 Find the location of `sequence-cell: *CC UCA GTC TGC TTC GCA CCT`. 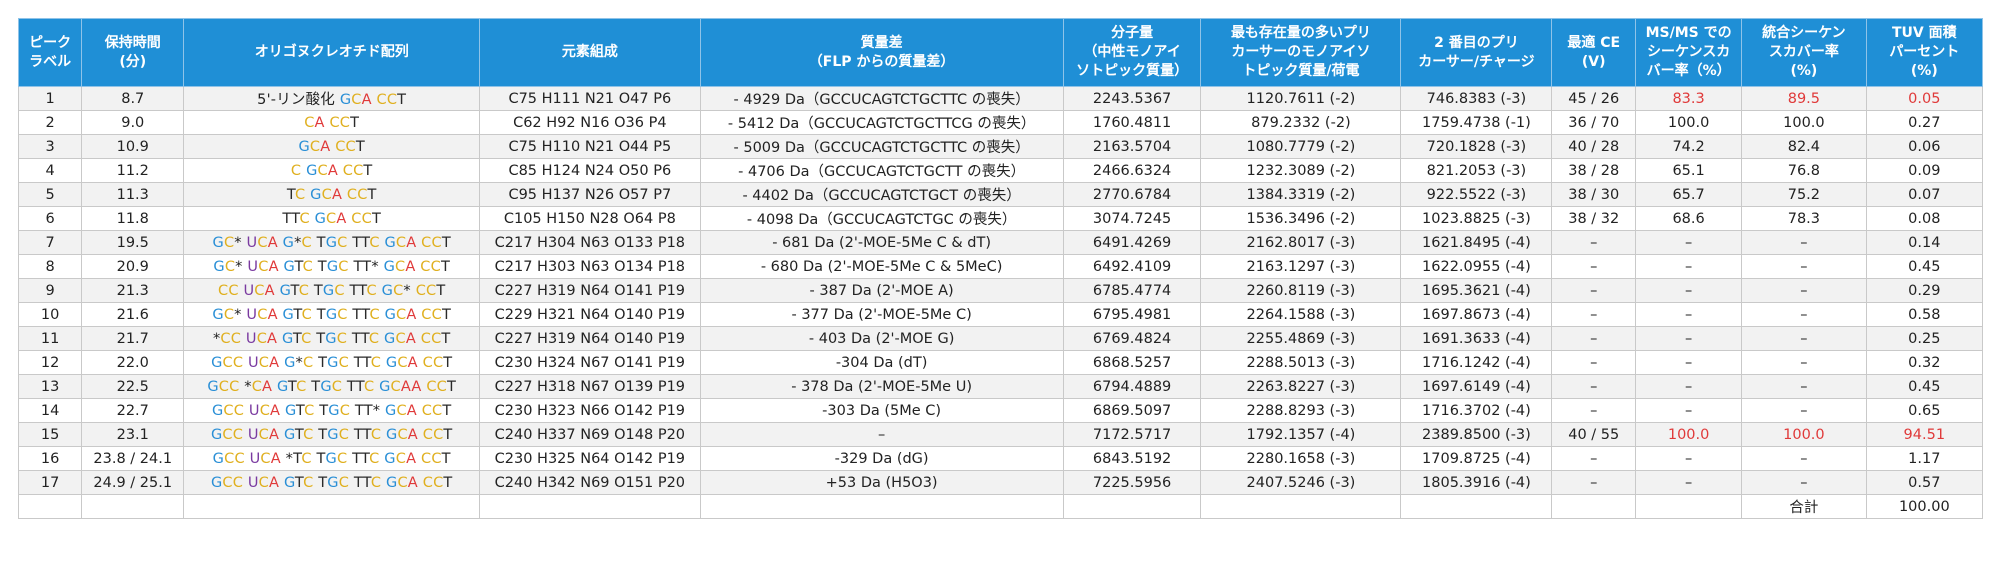

sequence-cell: *CC UCA GTC TGC TTC GCA CCT is located at coordinates (332, 338).